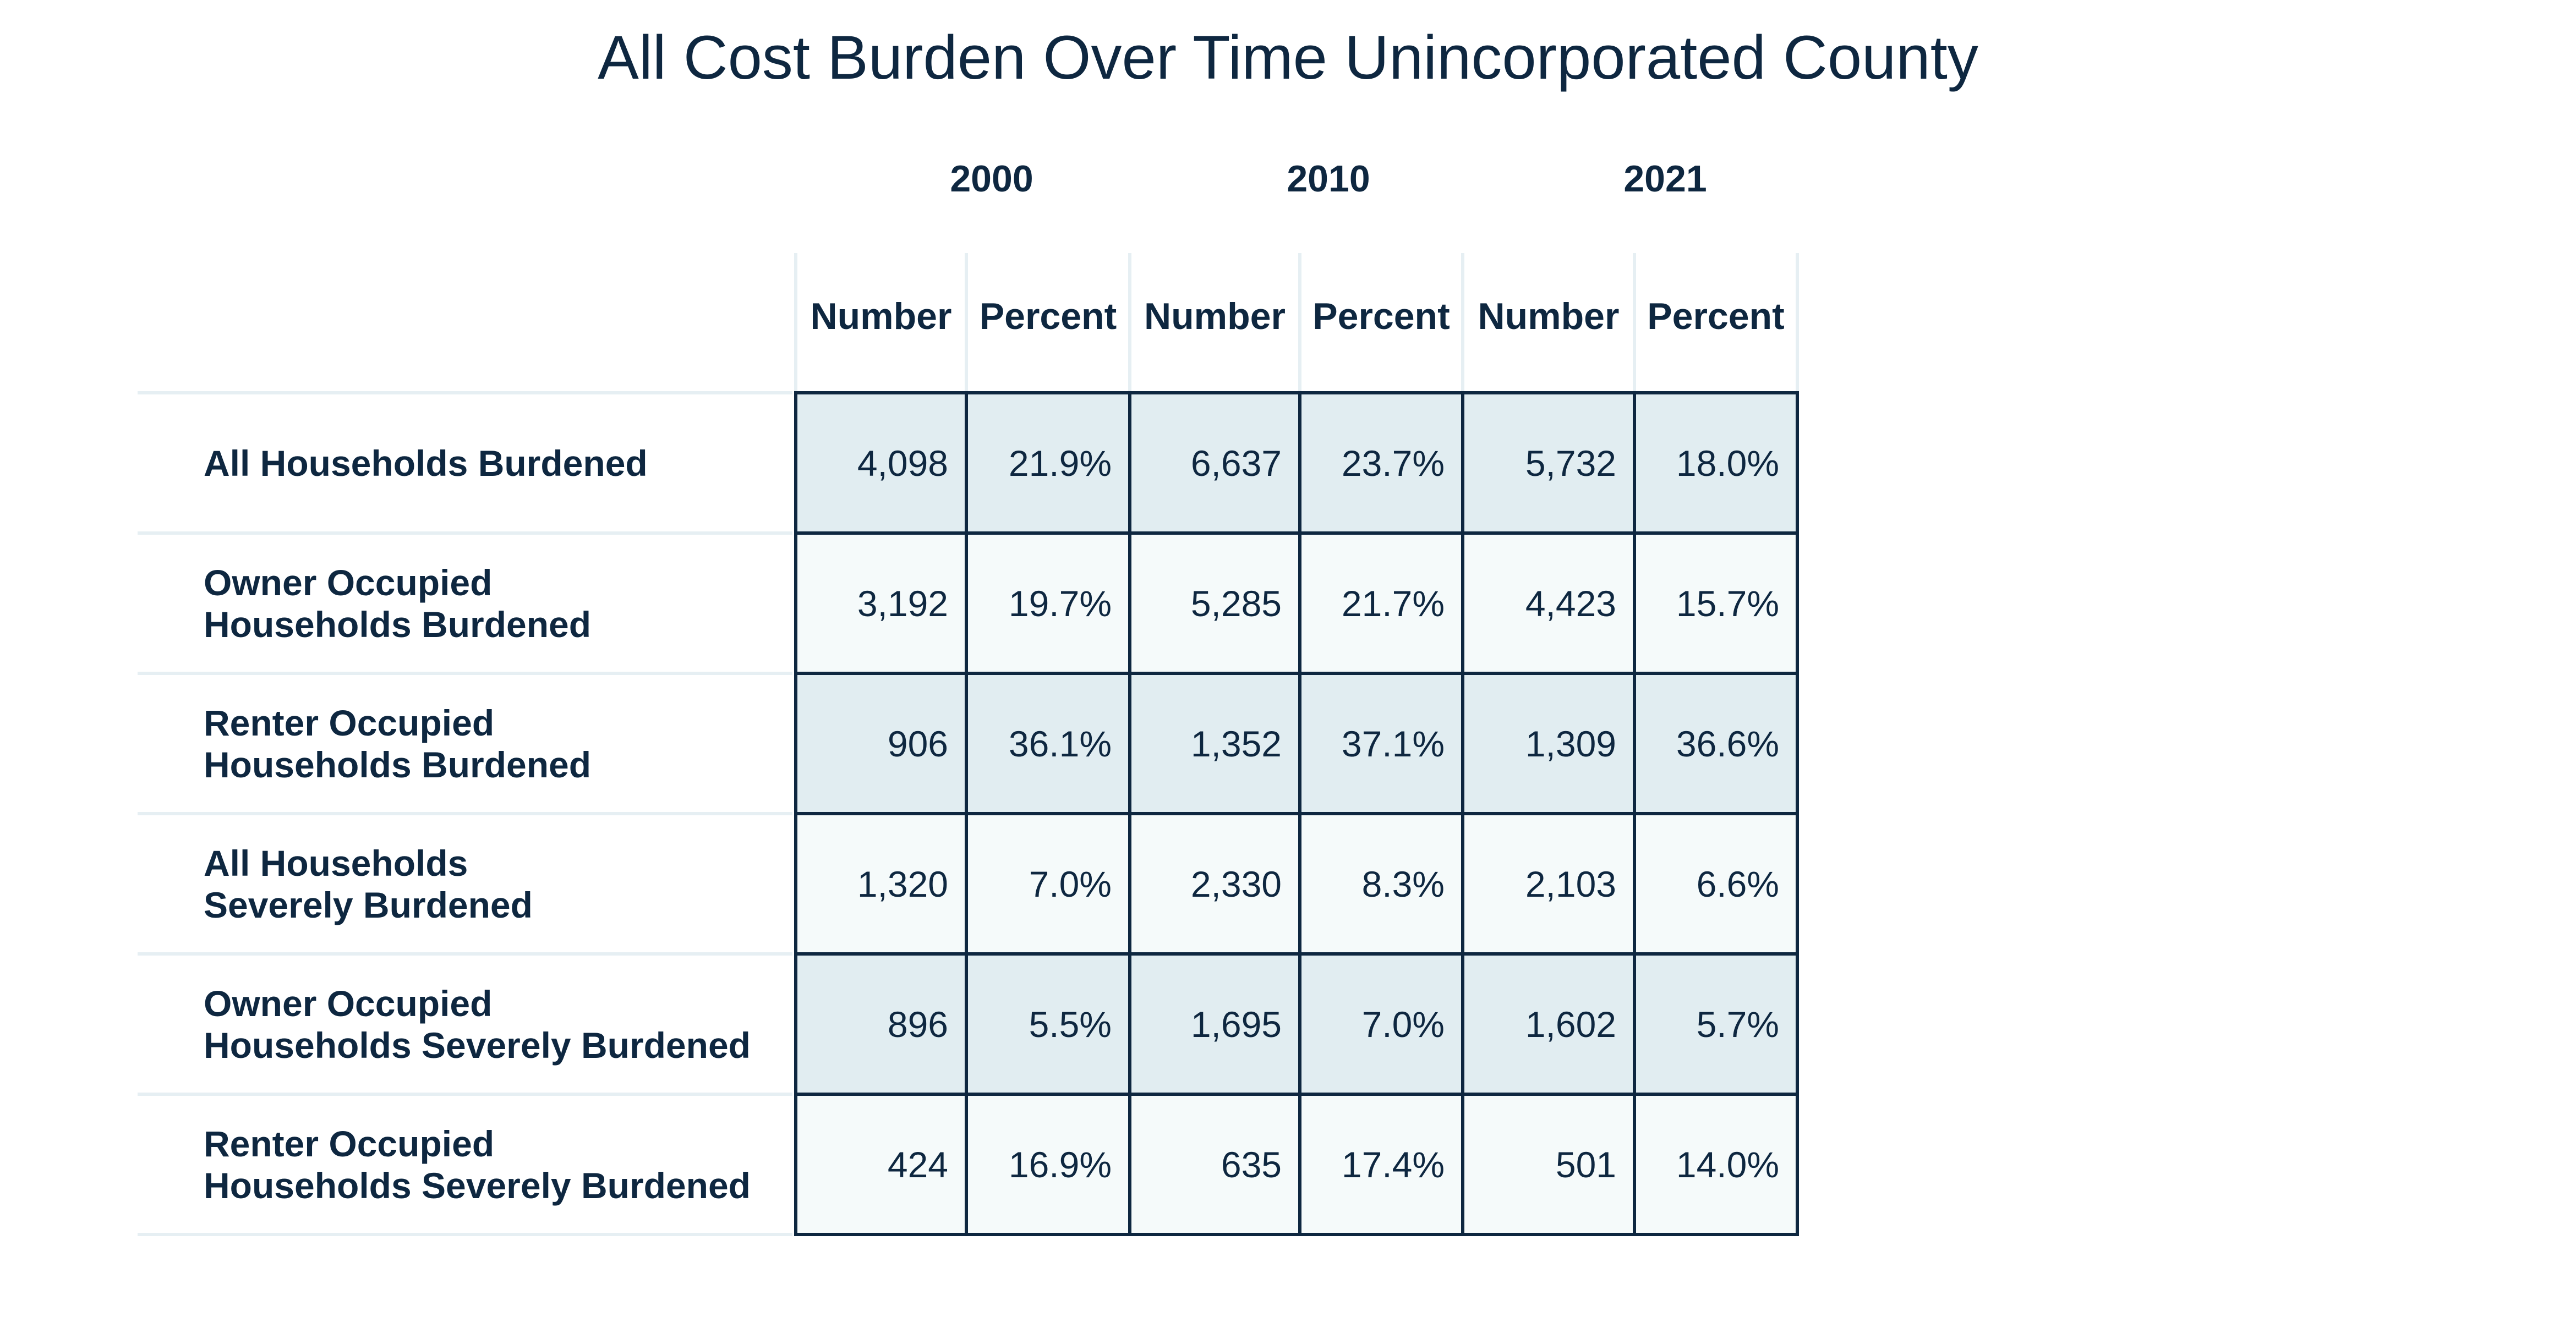  What do you see at coordinates (881, 603) in the screenshot?
I see `table-cell: 3,192` at bounding box center [881, 603].